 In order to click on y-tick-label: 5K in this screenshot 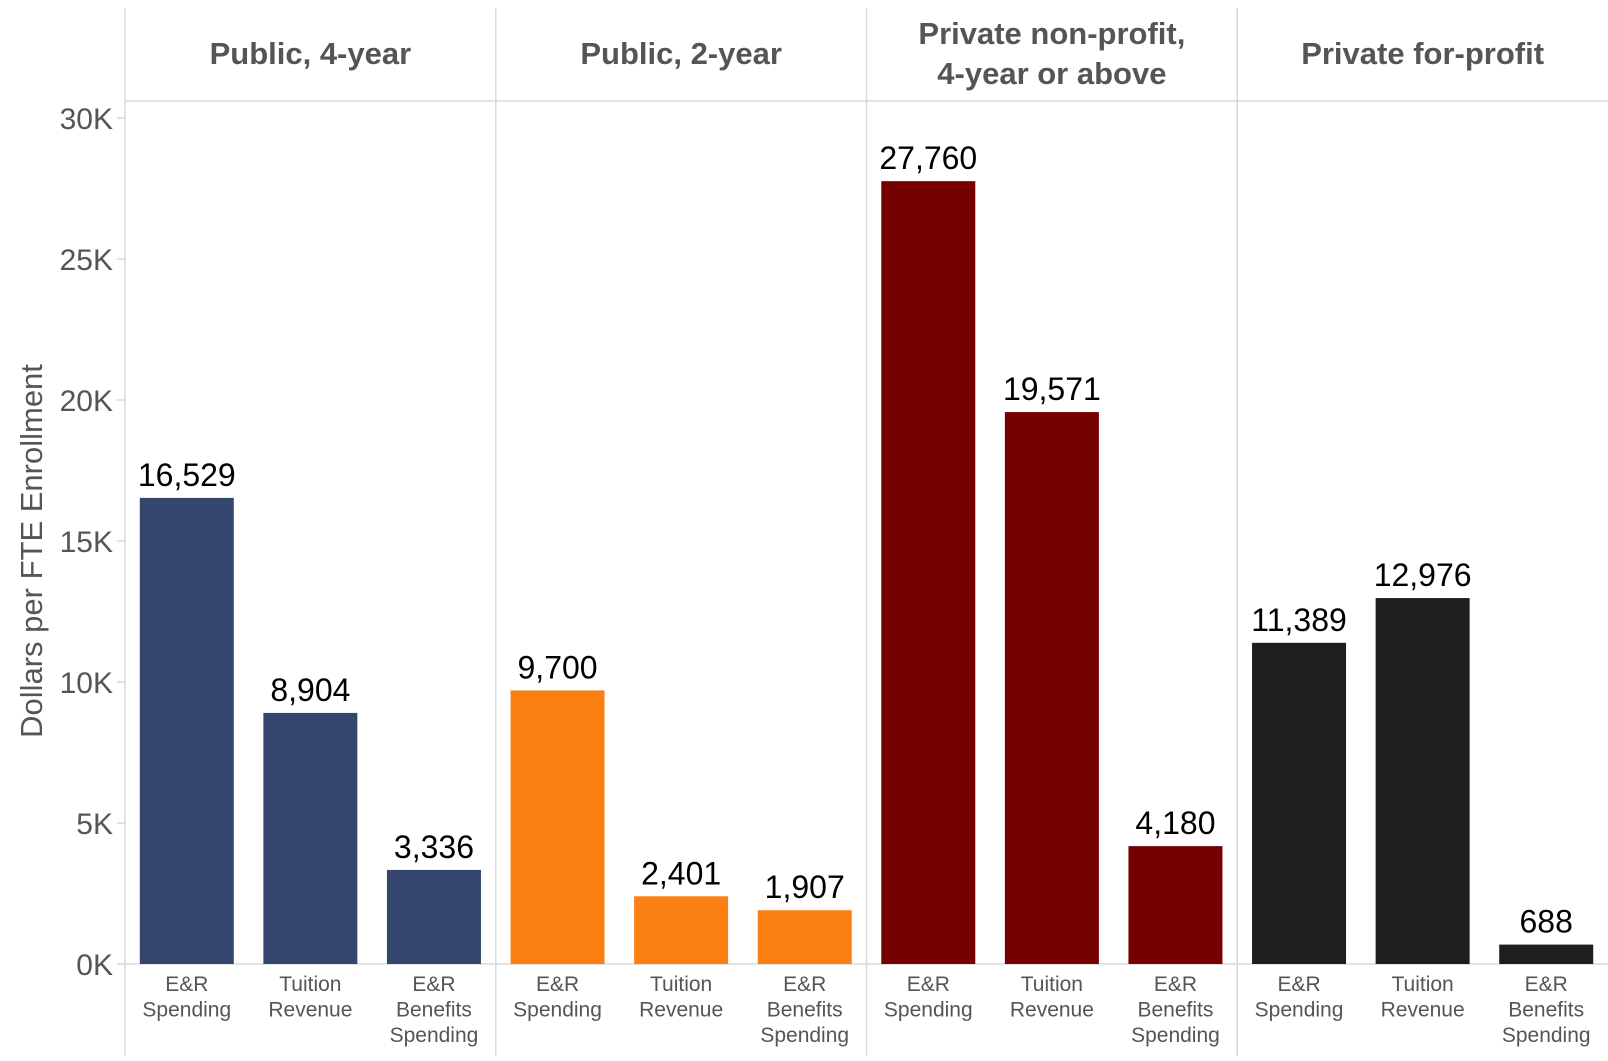, I will do `click(94, 824)`.